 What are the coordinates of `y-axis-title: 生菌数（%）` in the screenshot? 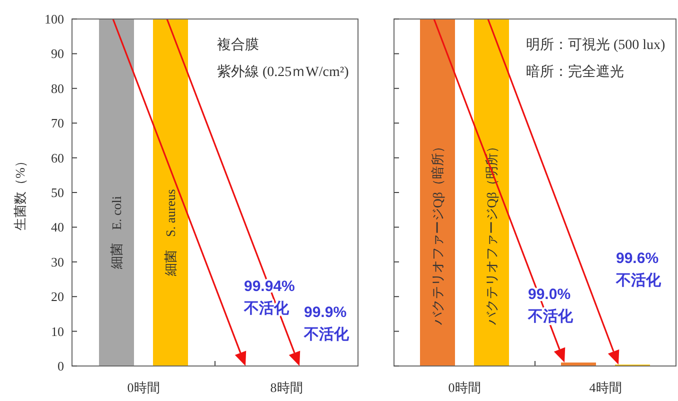 It's located at (20, 192).